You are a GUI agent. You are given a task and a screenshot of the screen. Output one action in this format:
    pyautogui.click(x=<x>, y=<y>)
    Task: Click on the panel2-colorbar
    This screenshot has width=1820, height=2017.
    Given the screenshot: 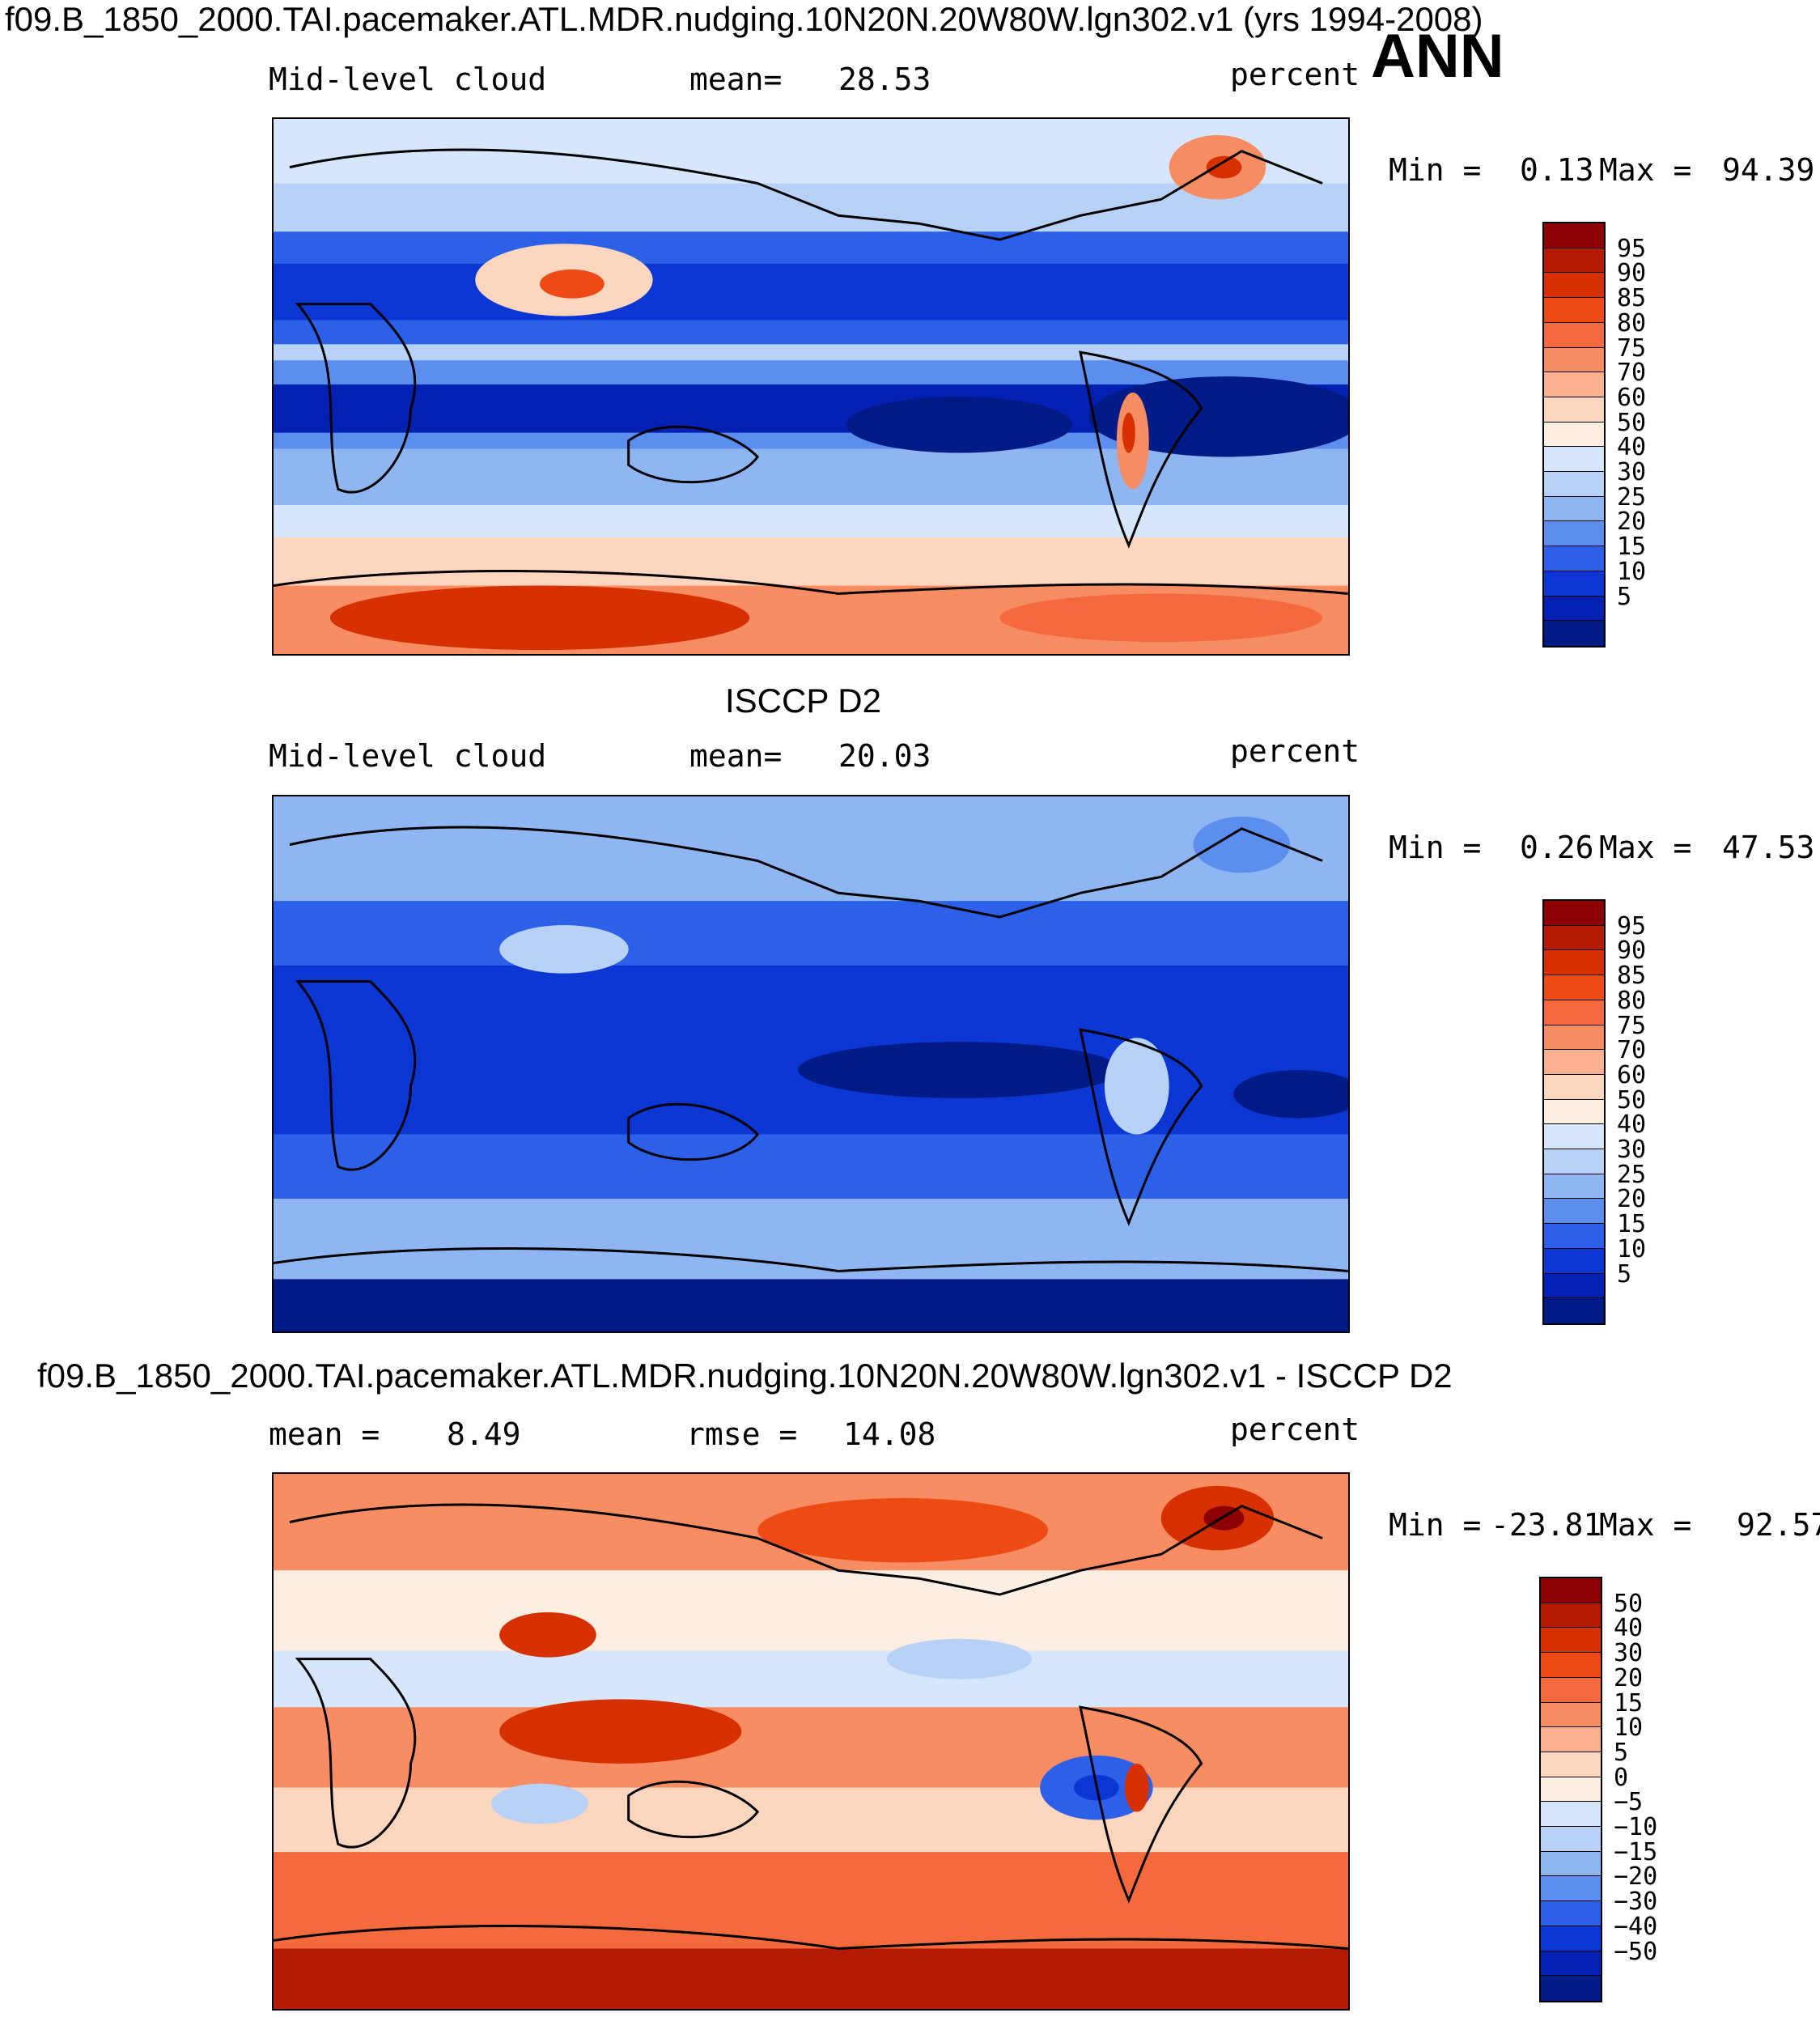 What is the action you would take?
    pyautogui.click(x=1574, y=1112)
    